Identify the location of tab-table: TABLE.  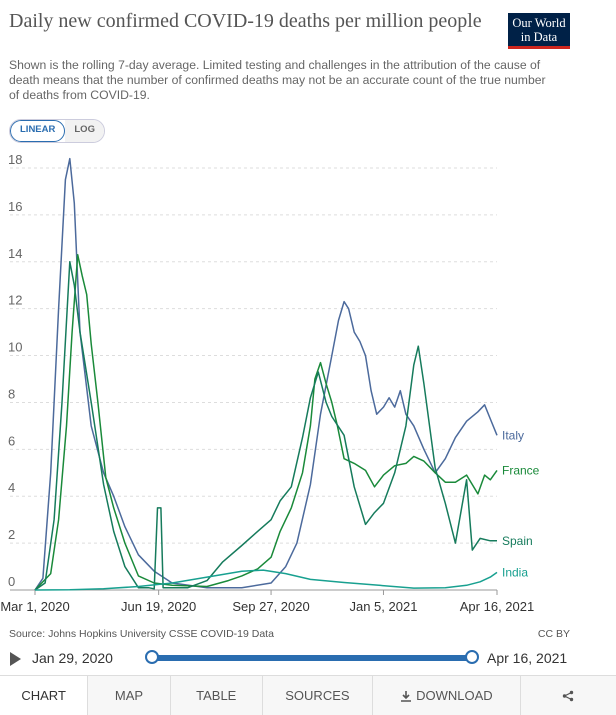
(216, 695).